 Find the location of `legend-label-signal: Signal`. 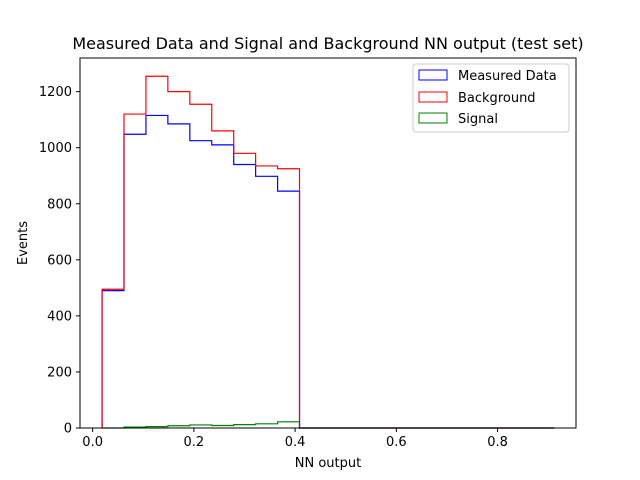

legend-label-signal: Signal is located at coordinates (478, 119).